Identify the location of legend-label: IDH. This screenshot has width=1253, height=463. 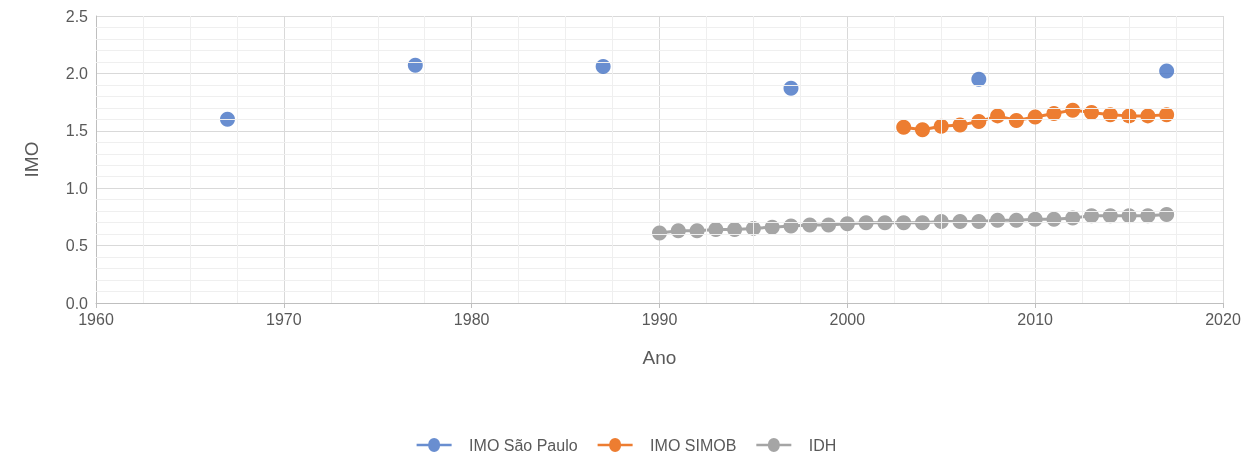
(822, 445).